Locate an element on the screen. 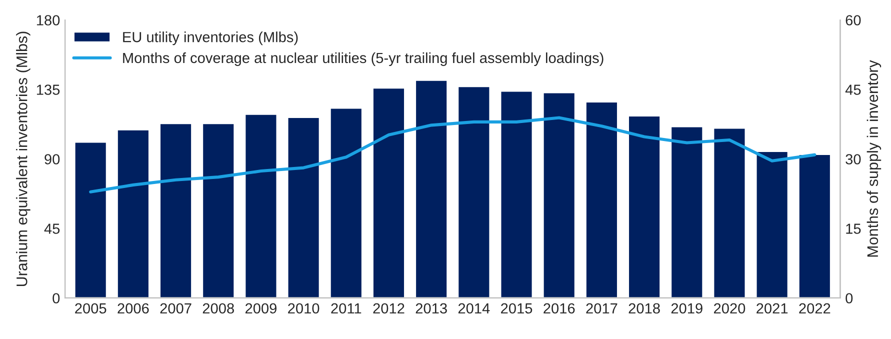 The image size is (891, 339). x-tick-label: 2007 is located at coordinates (176, 308).